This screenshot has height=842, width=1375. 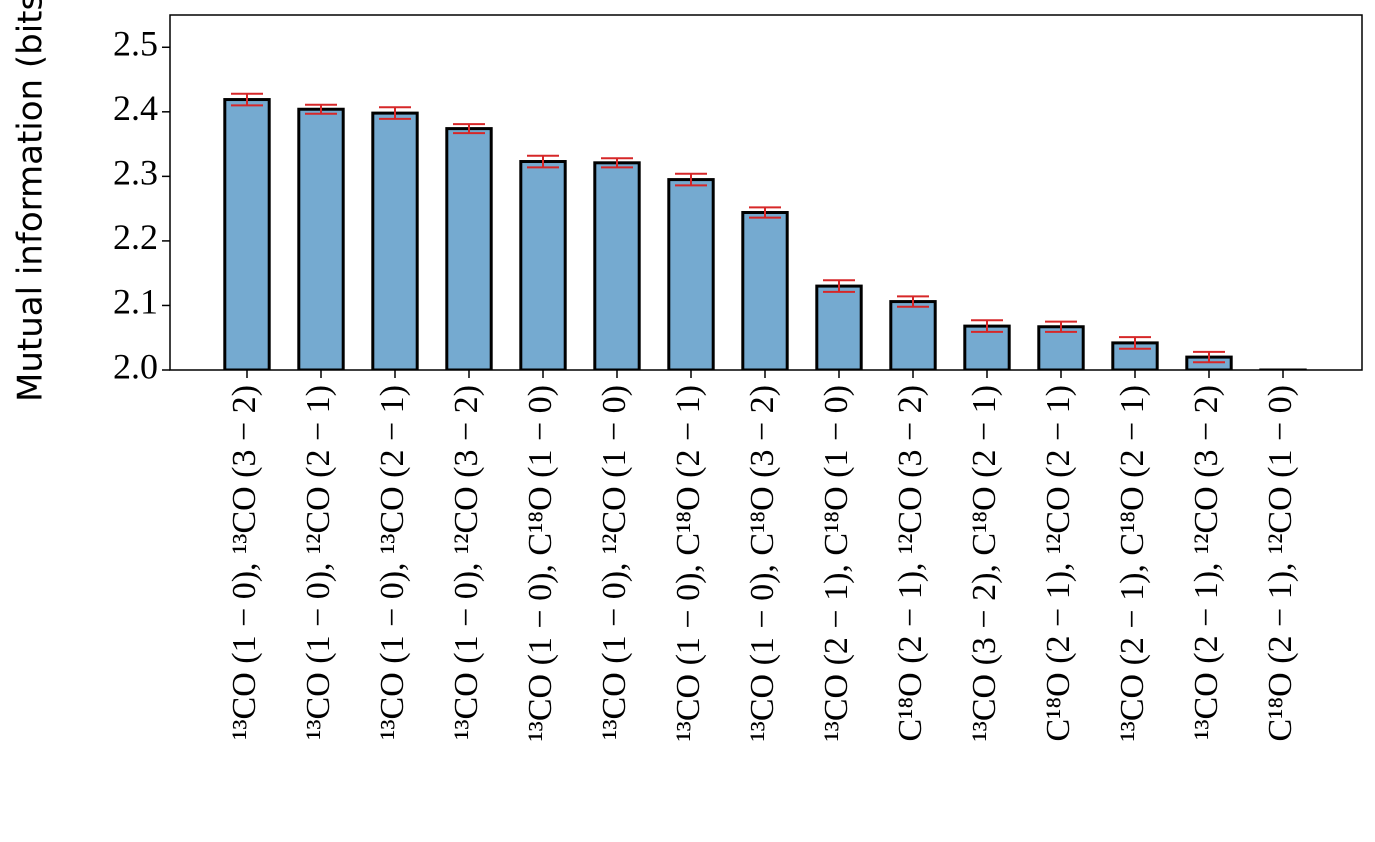 What do you see at coordinates (762, 563) in the screenshot?
I see `x-tick-label: ¹³CO (1 − 0), C¹⁸O (3 − 2)` at bounding box center [762, 563].